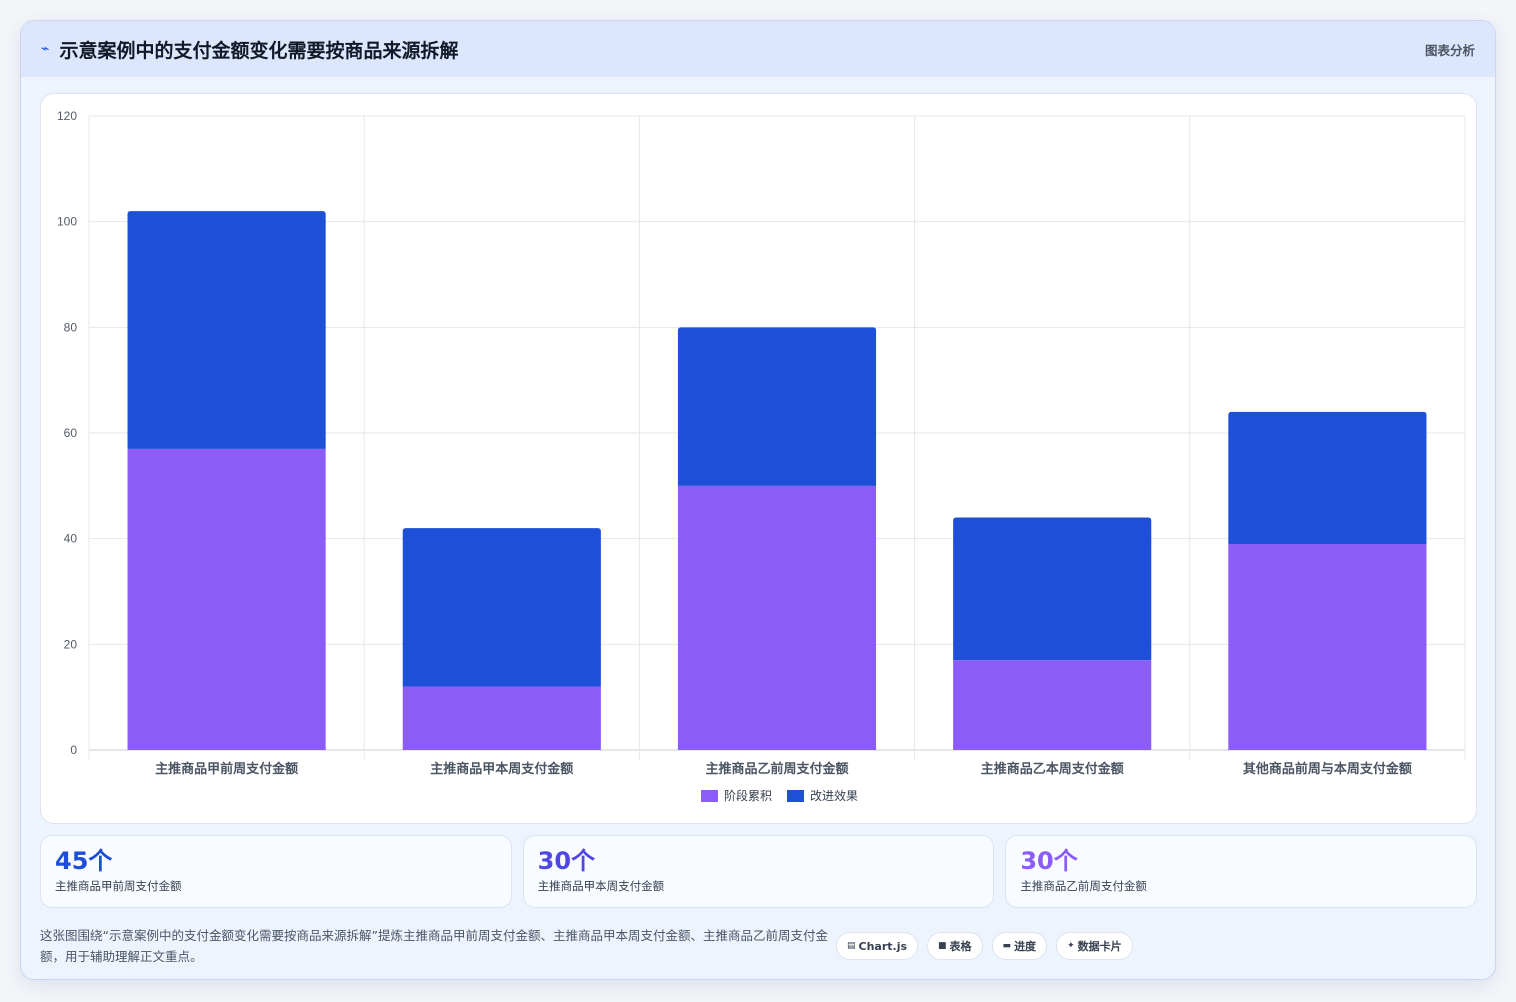 The image size is (1516, 1002). Describe the element at coordinates (758, 49) in the screenshot. I see `card-header: ⌁ 示意案例中的支付金额变化需要按商品来源拆解 图表分析` at that location.